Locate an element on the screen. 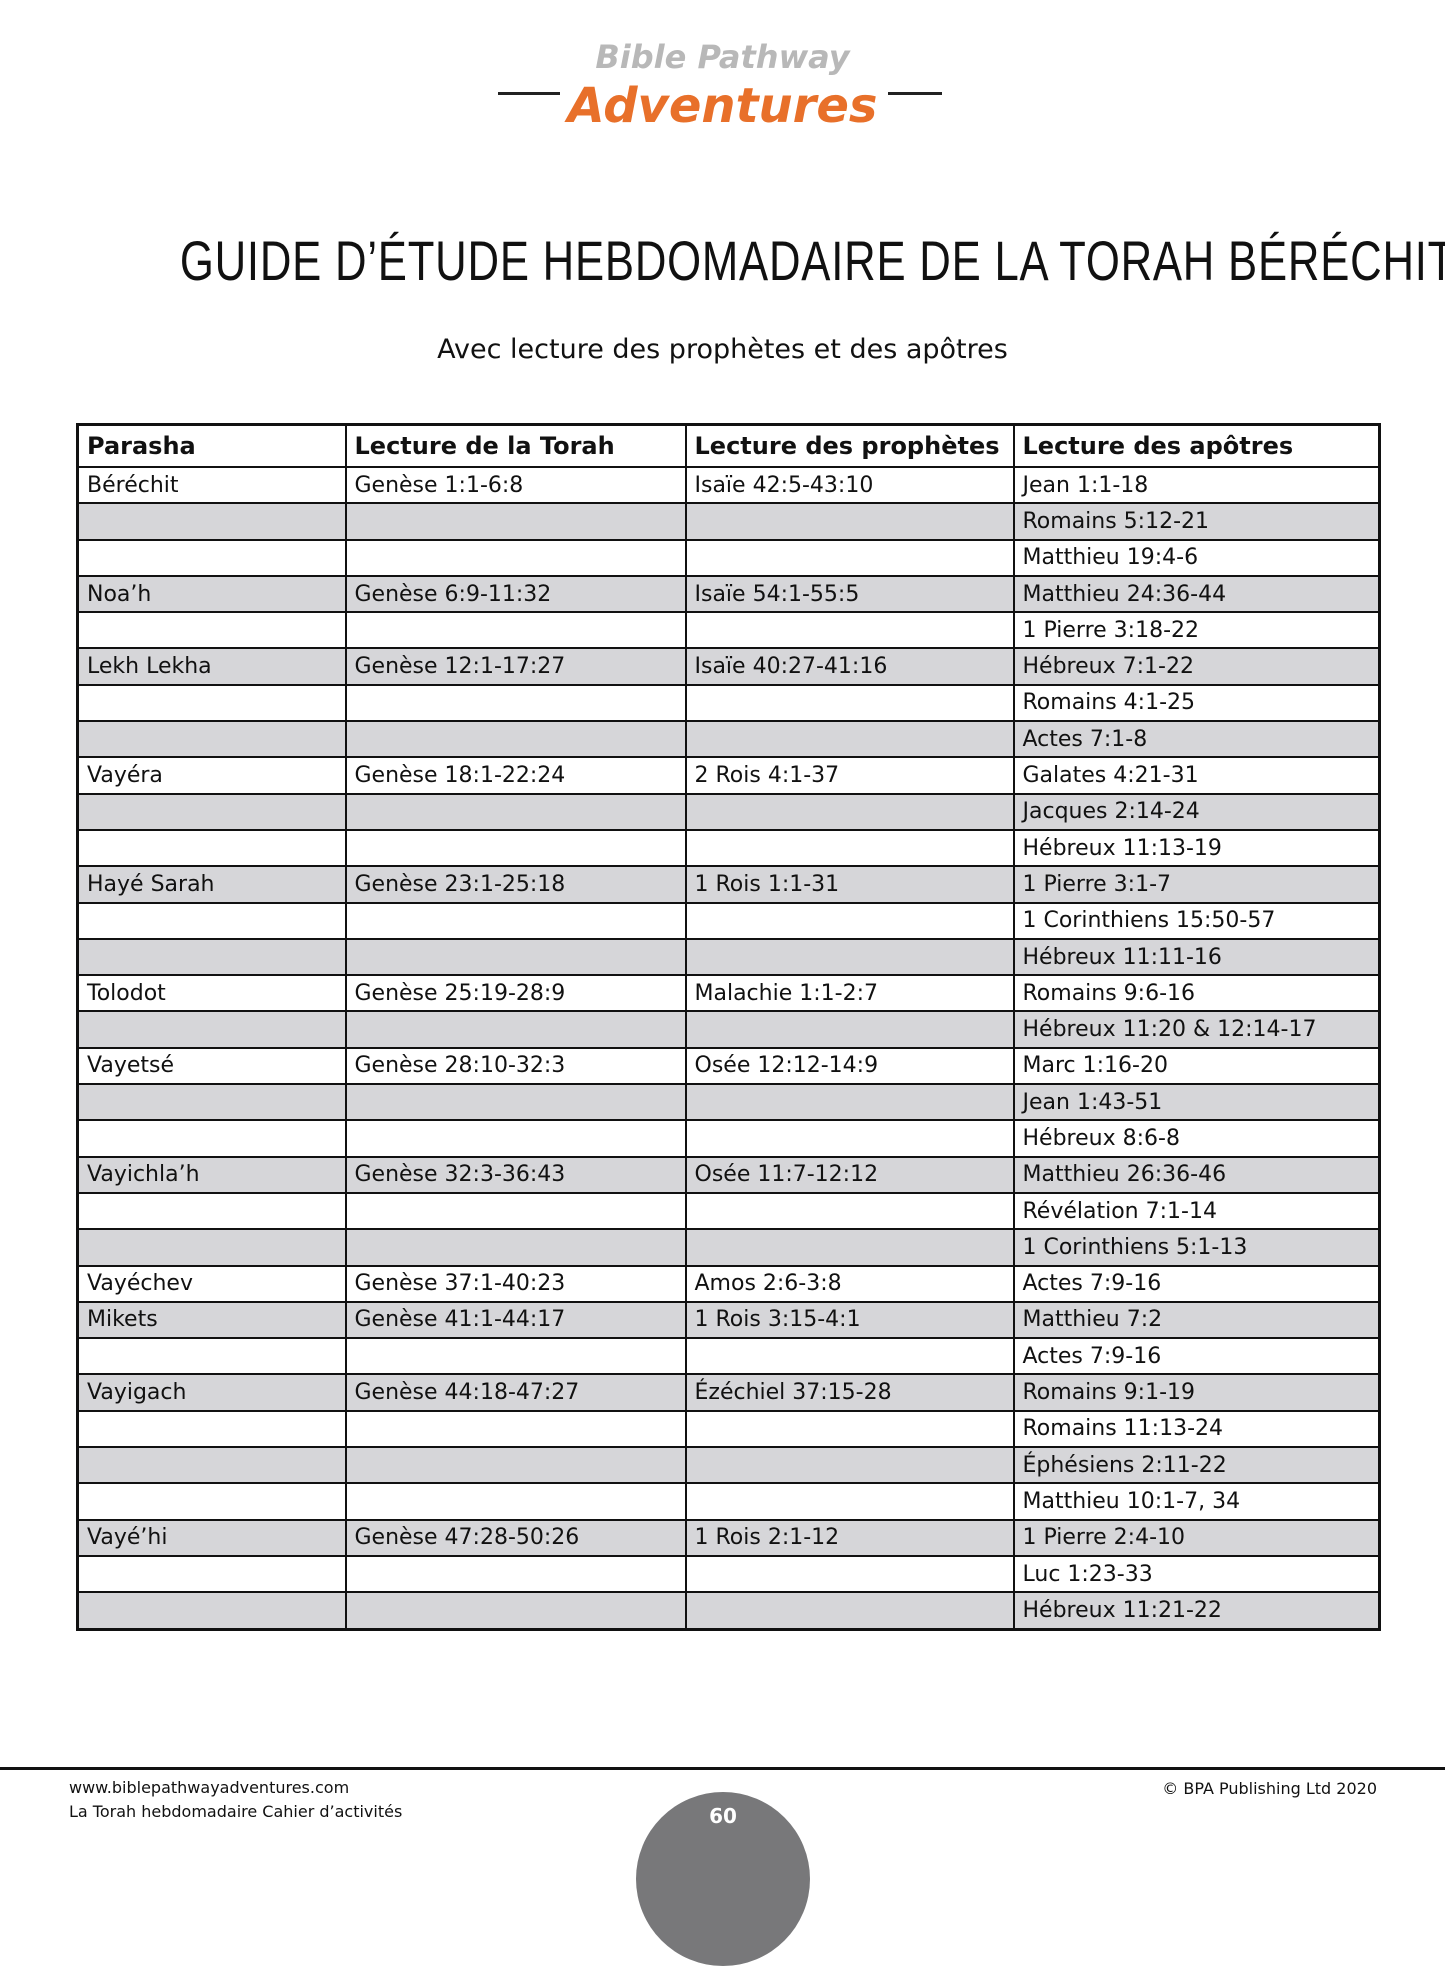 This screenshot has height=1966, width=1445. table-row: Luc 1:23-33 is located at coordinates (728, 1574).